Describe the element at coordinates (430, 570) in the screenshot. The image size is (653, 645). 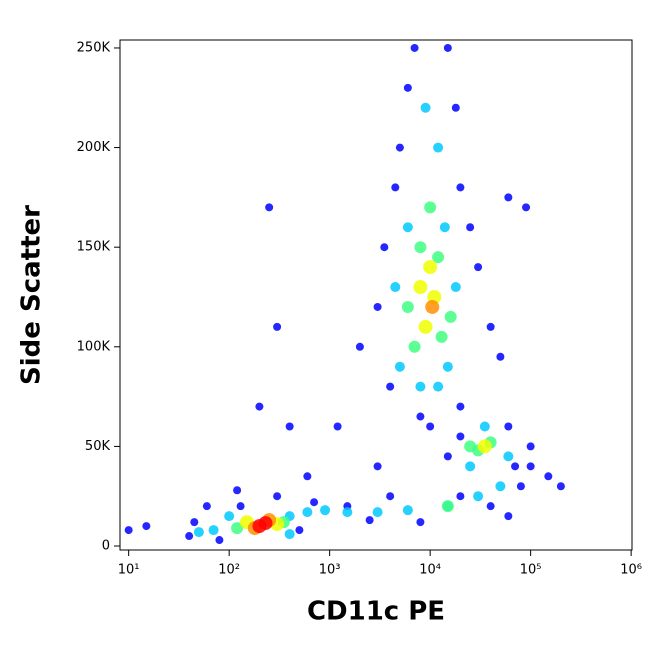
I see `x-tick-label: 10⁴` at that location.